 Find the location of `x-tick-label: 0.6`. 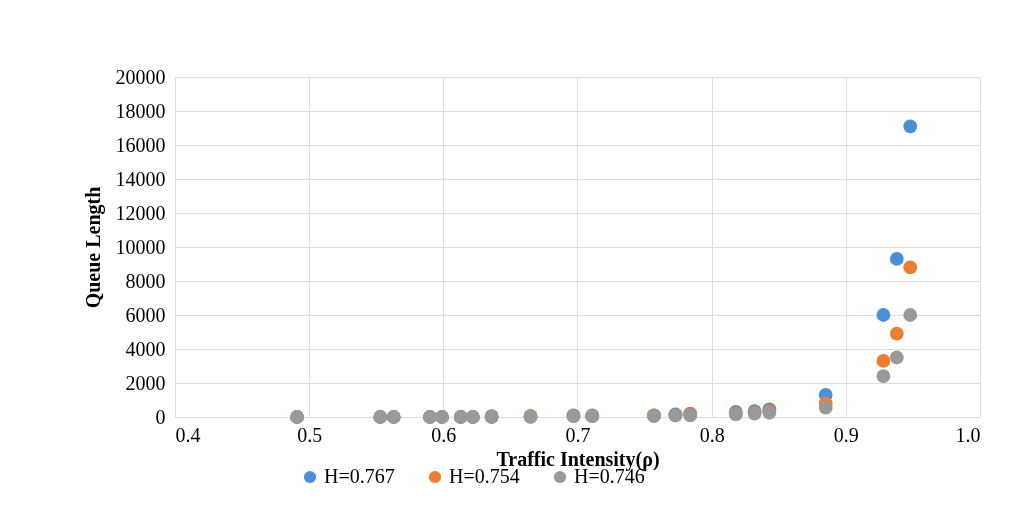

x-tick-label: 0.6 is located at coordinates (444, 434).